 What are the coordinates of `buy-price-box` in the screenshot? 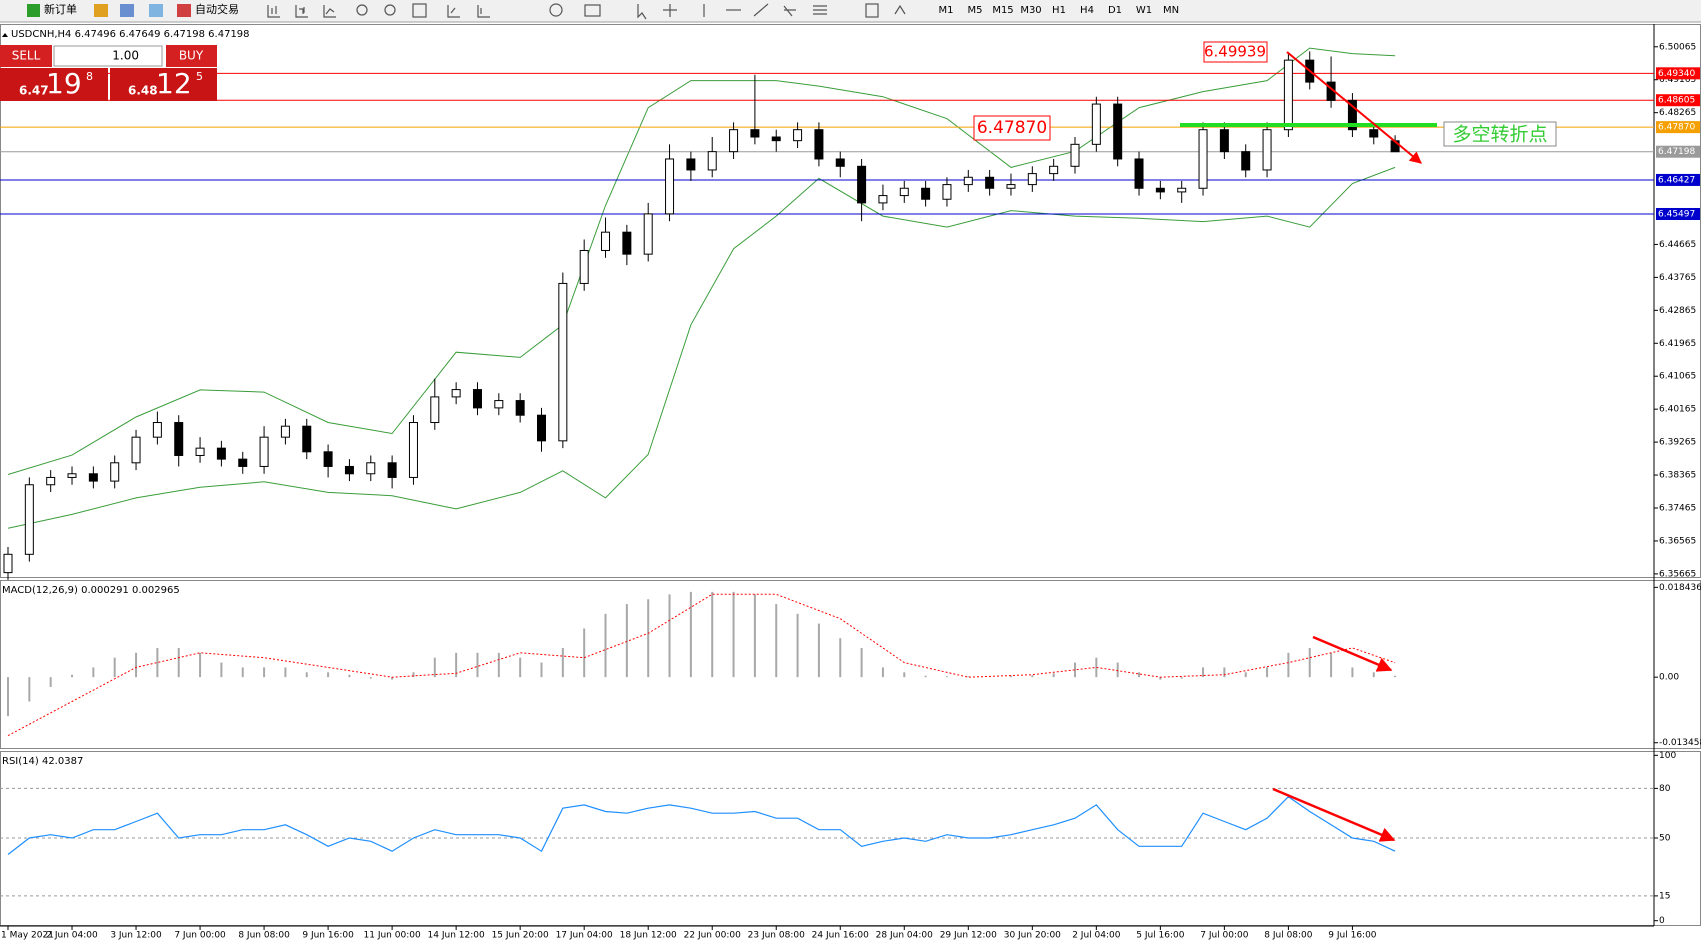 It's located at (163, 84).